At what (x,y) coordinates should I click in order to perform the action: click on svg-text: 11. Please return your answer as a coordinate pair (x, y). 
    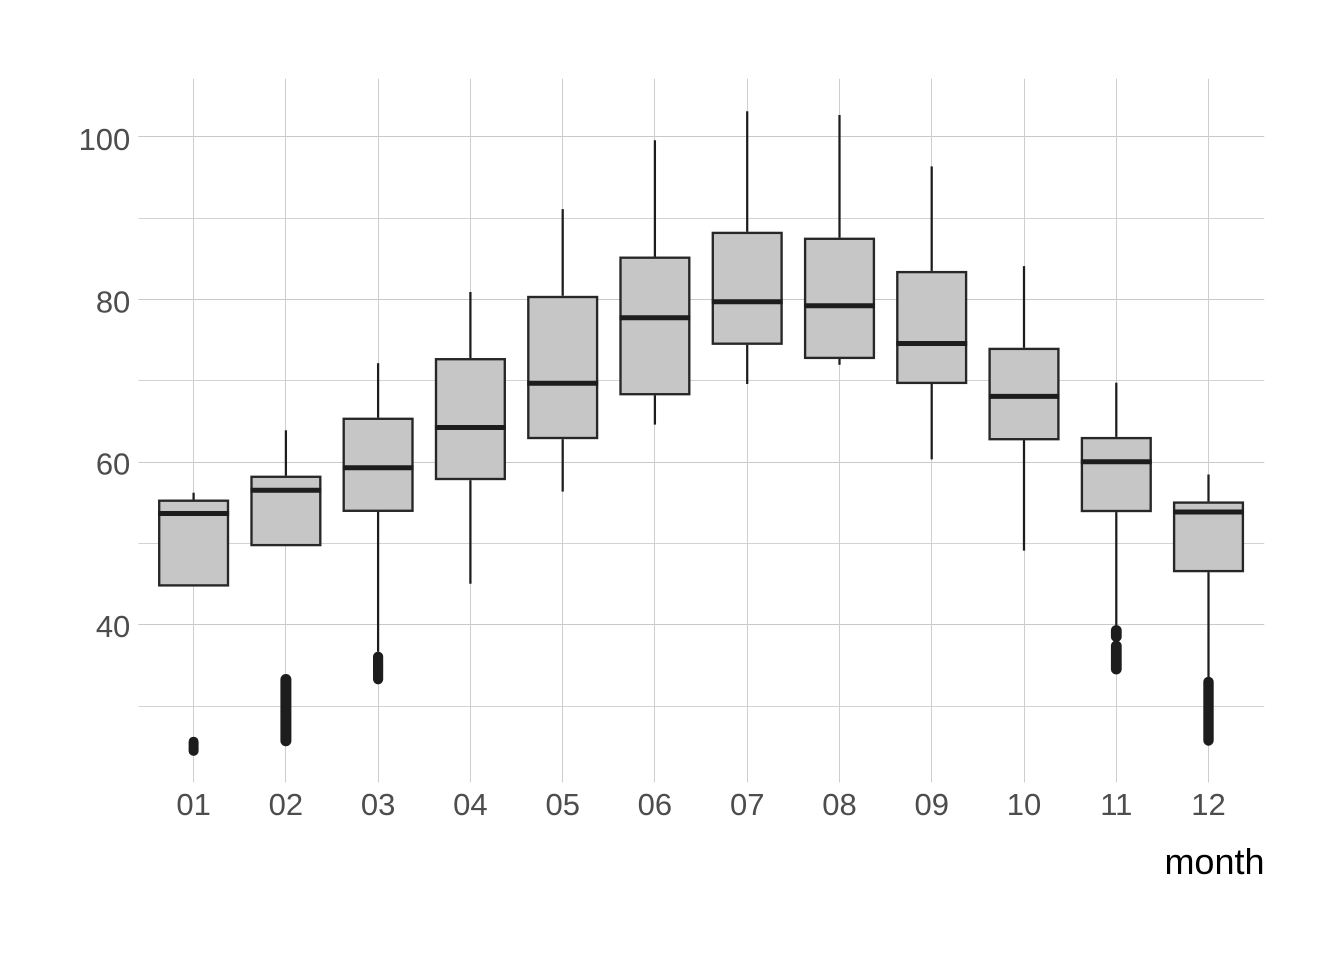
    Looking at the image, I should click on (1116, 804).